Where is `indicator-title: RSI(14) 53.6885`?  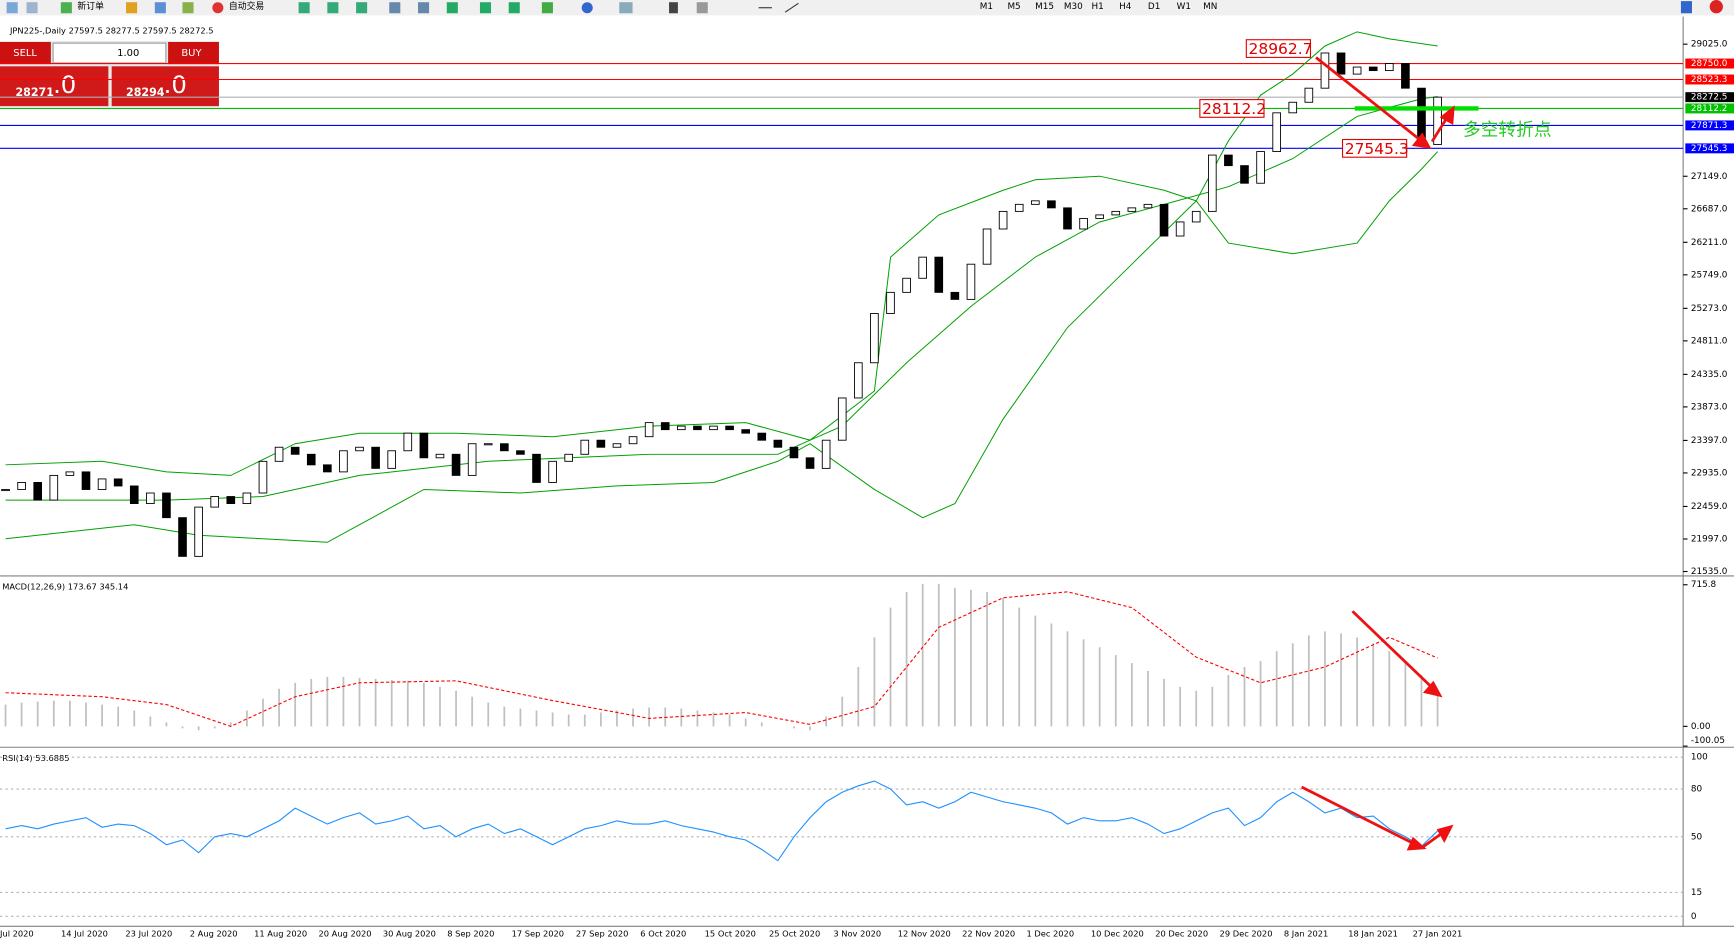 indicator-title: RSI(14) 53.6885 is located at coordinates (35, 758).